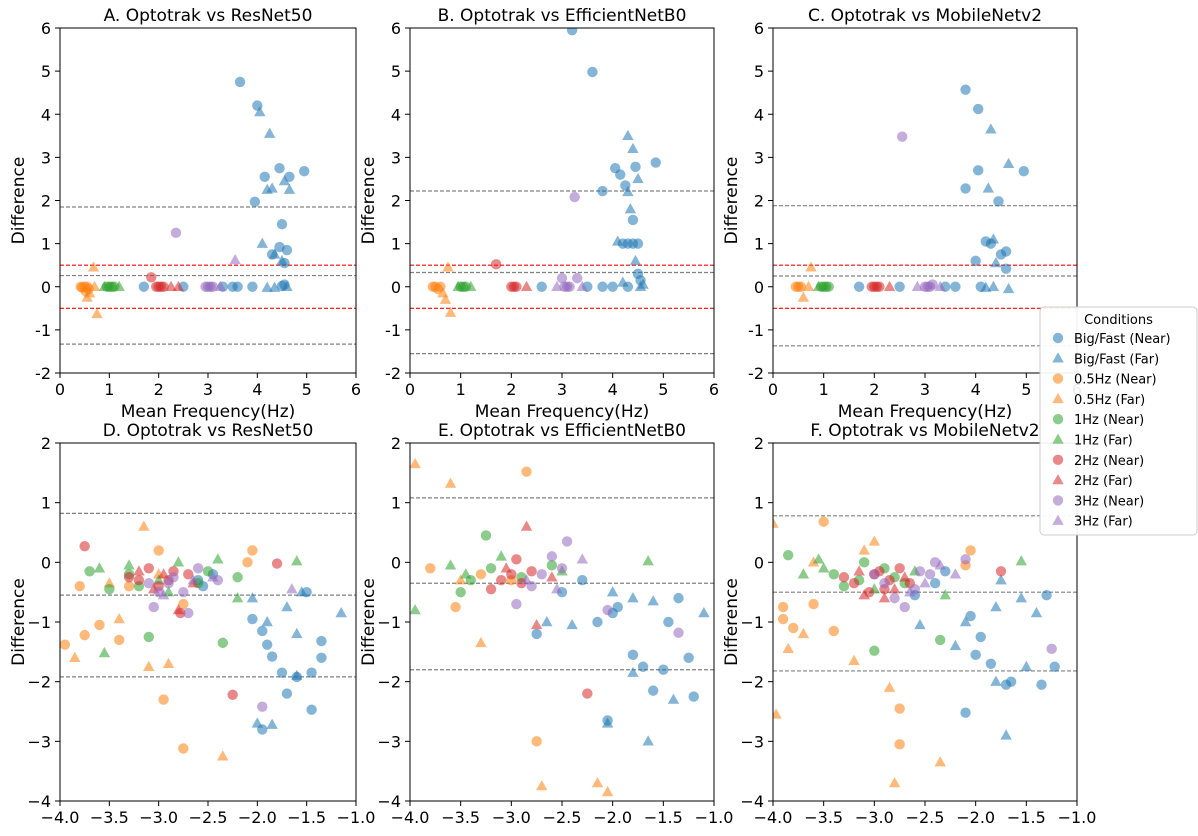  I want to click on x-tick-label: 3, so click(208, 389).